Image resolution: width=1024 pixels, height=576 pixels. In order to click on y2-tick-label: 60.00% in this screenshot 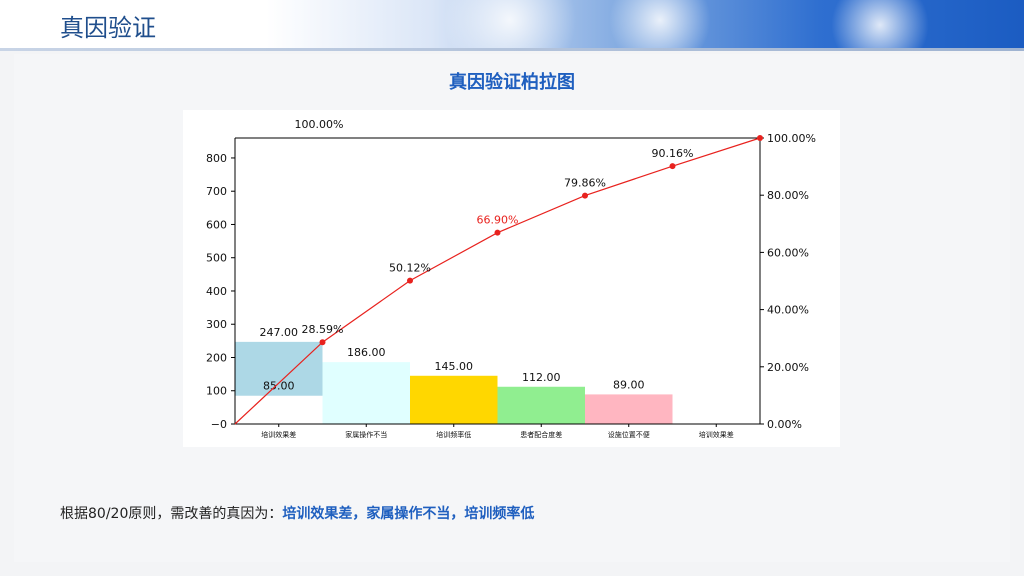, I will do `click(788, 252)`.